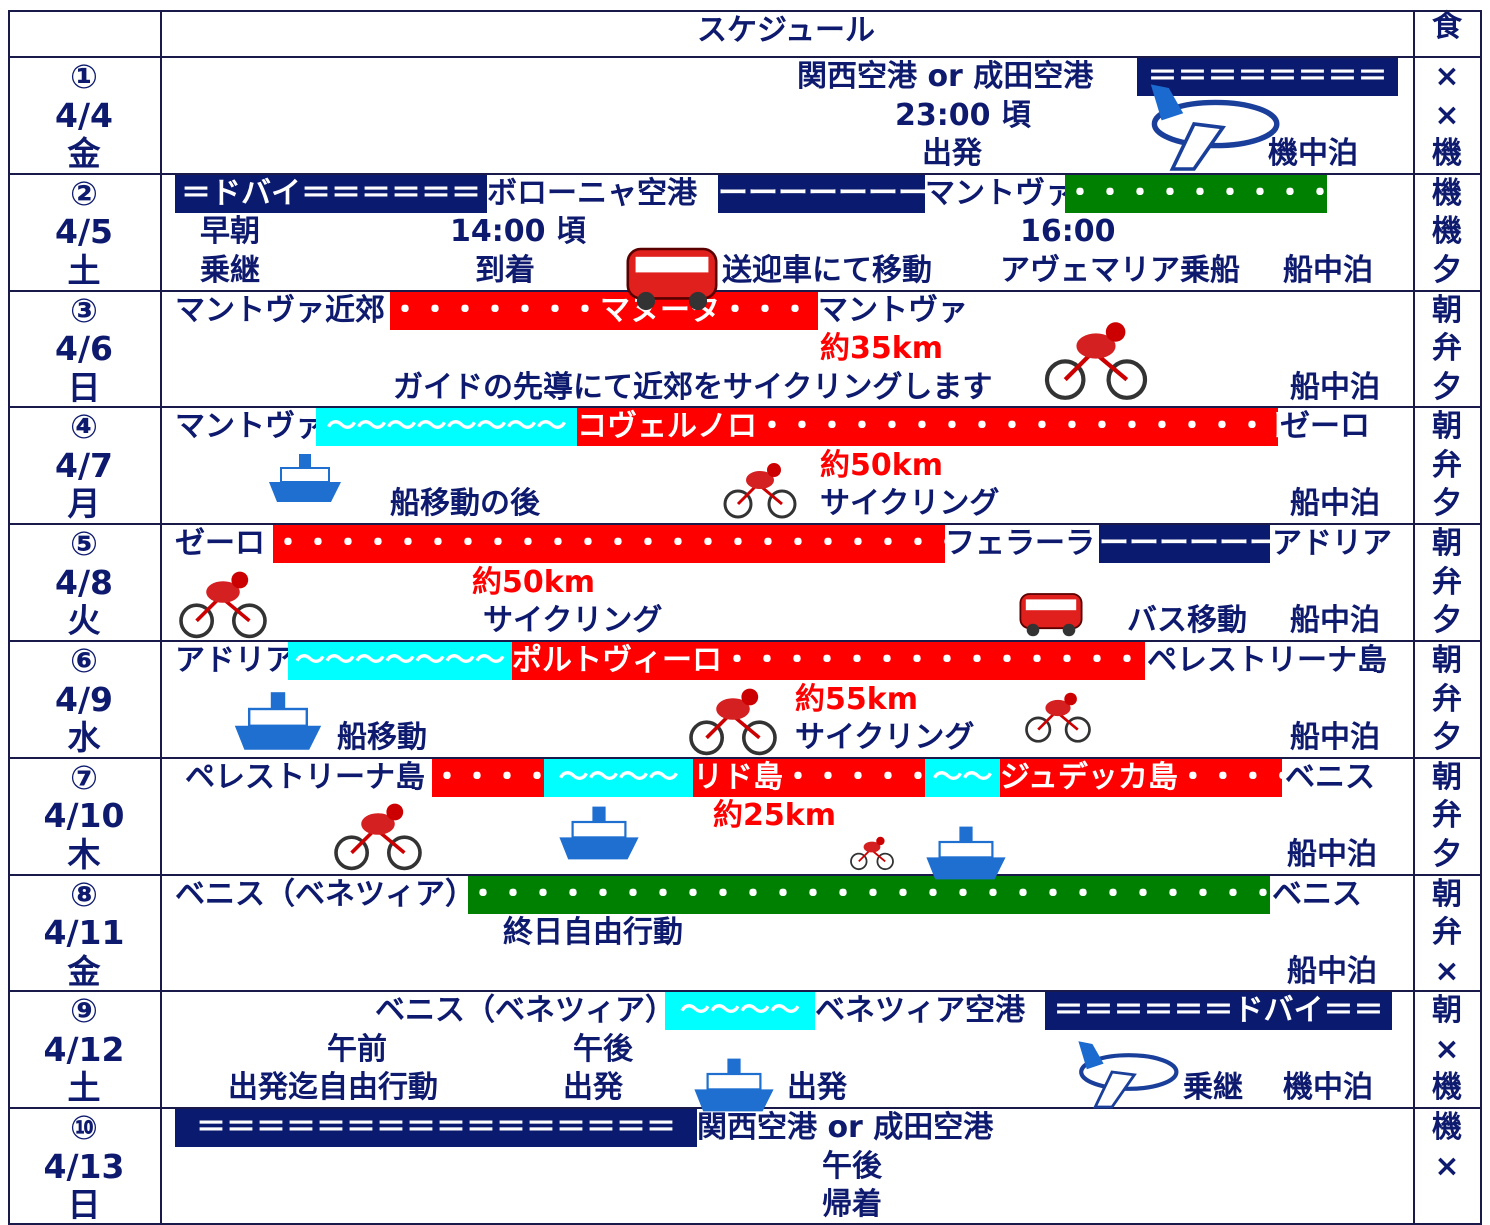  Describe the element at coordinates (400, 661) in the screenshot. I see `route-bar: 〜〜〜〜〜〜〜` at that location.